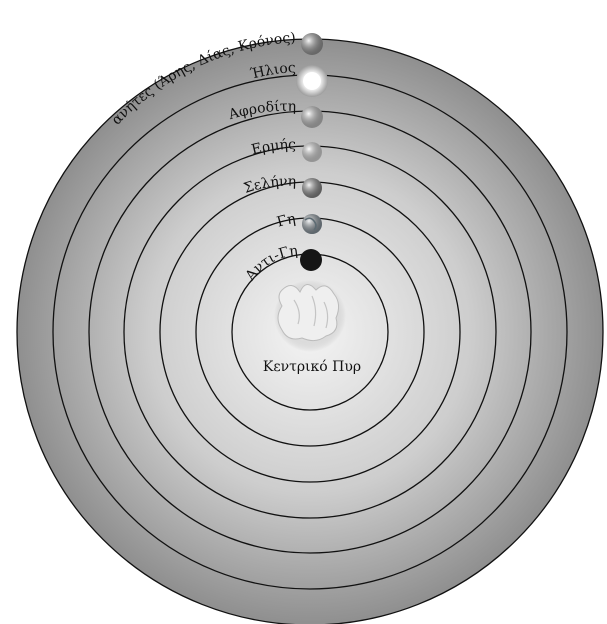  What do you see at coordinates (312, 117) in the screenshot?
I see `venus-icon` at bounding box center [312, 117].